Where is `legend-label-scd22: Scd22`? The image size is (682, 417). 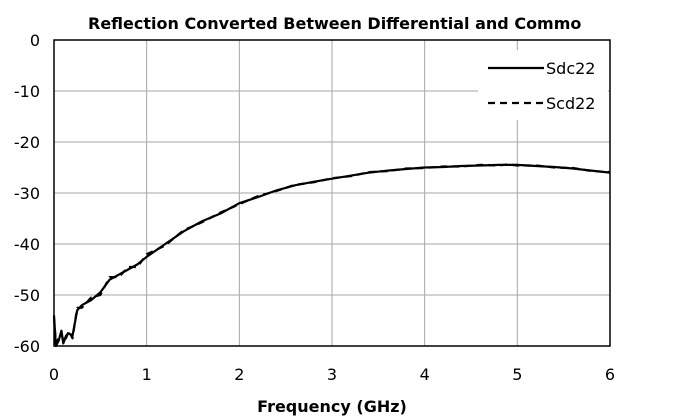 legend-label-scd22: Scd22 is located at coordinates (570, 103).